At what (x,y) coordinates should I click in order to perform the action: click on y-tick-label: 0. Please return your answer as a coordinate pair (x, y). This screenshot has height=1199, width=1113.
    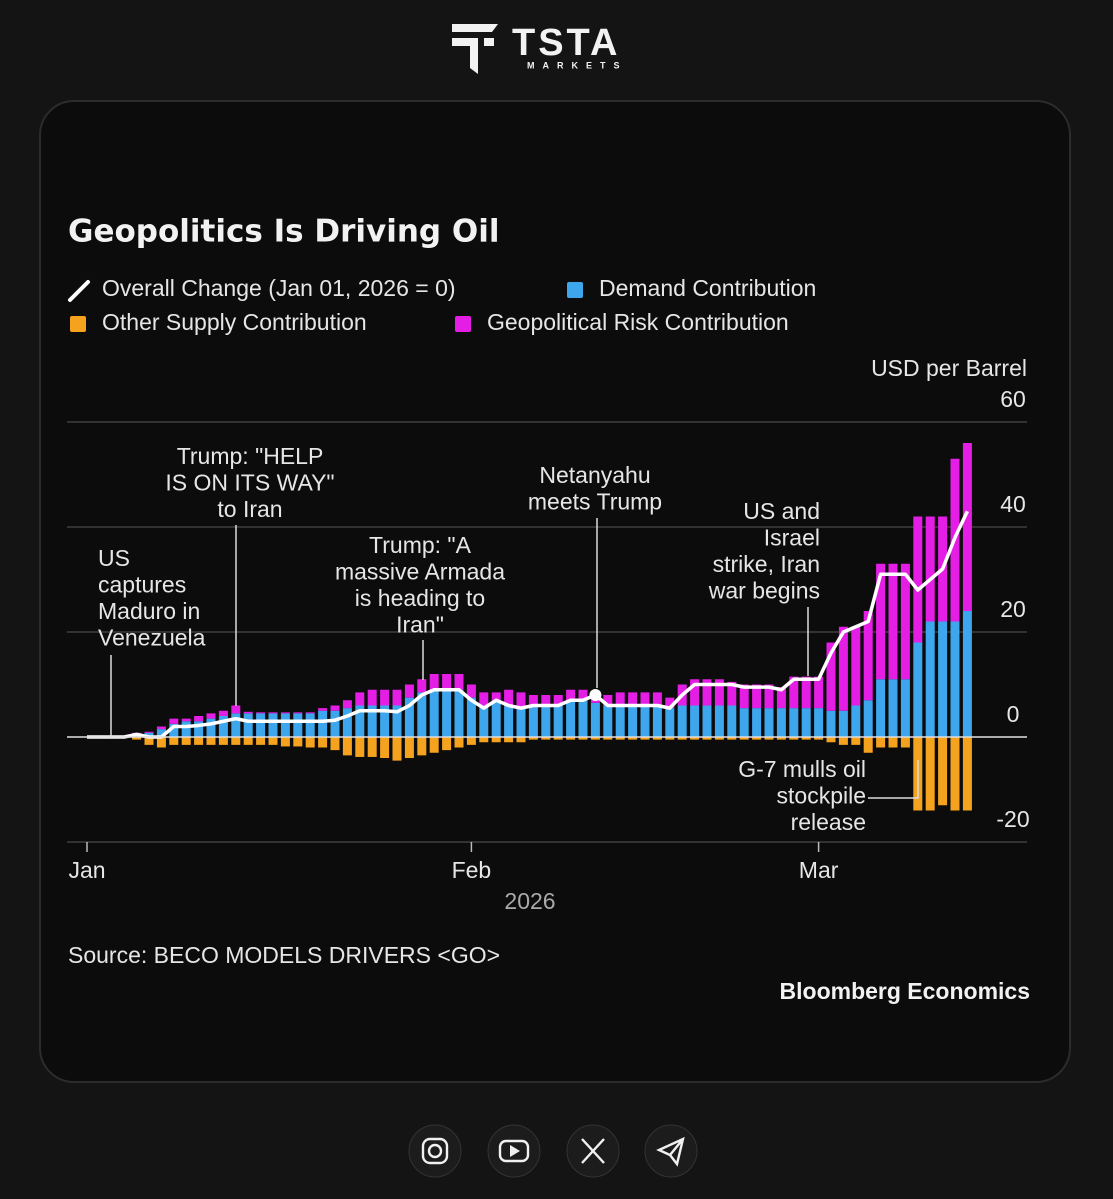
    Looking at the image, I should click on (1013, 714).